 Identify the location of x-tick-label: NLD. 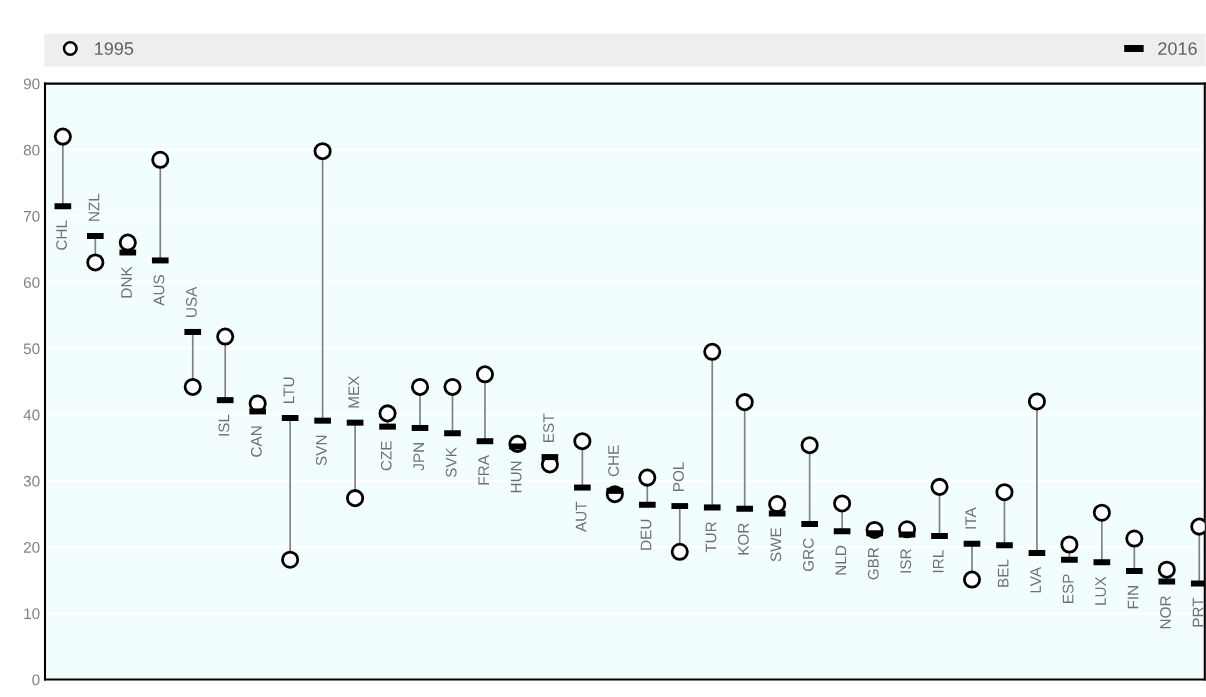
(841, 560).